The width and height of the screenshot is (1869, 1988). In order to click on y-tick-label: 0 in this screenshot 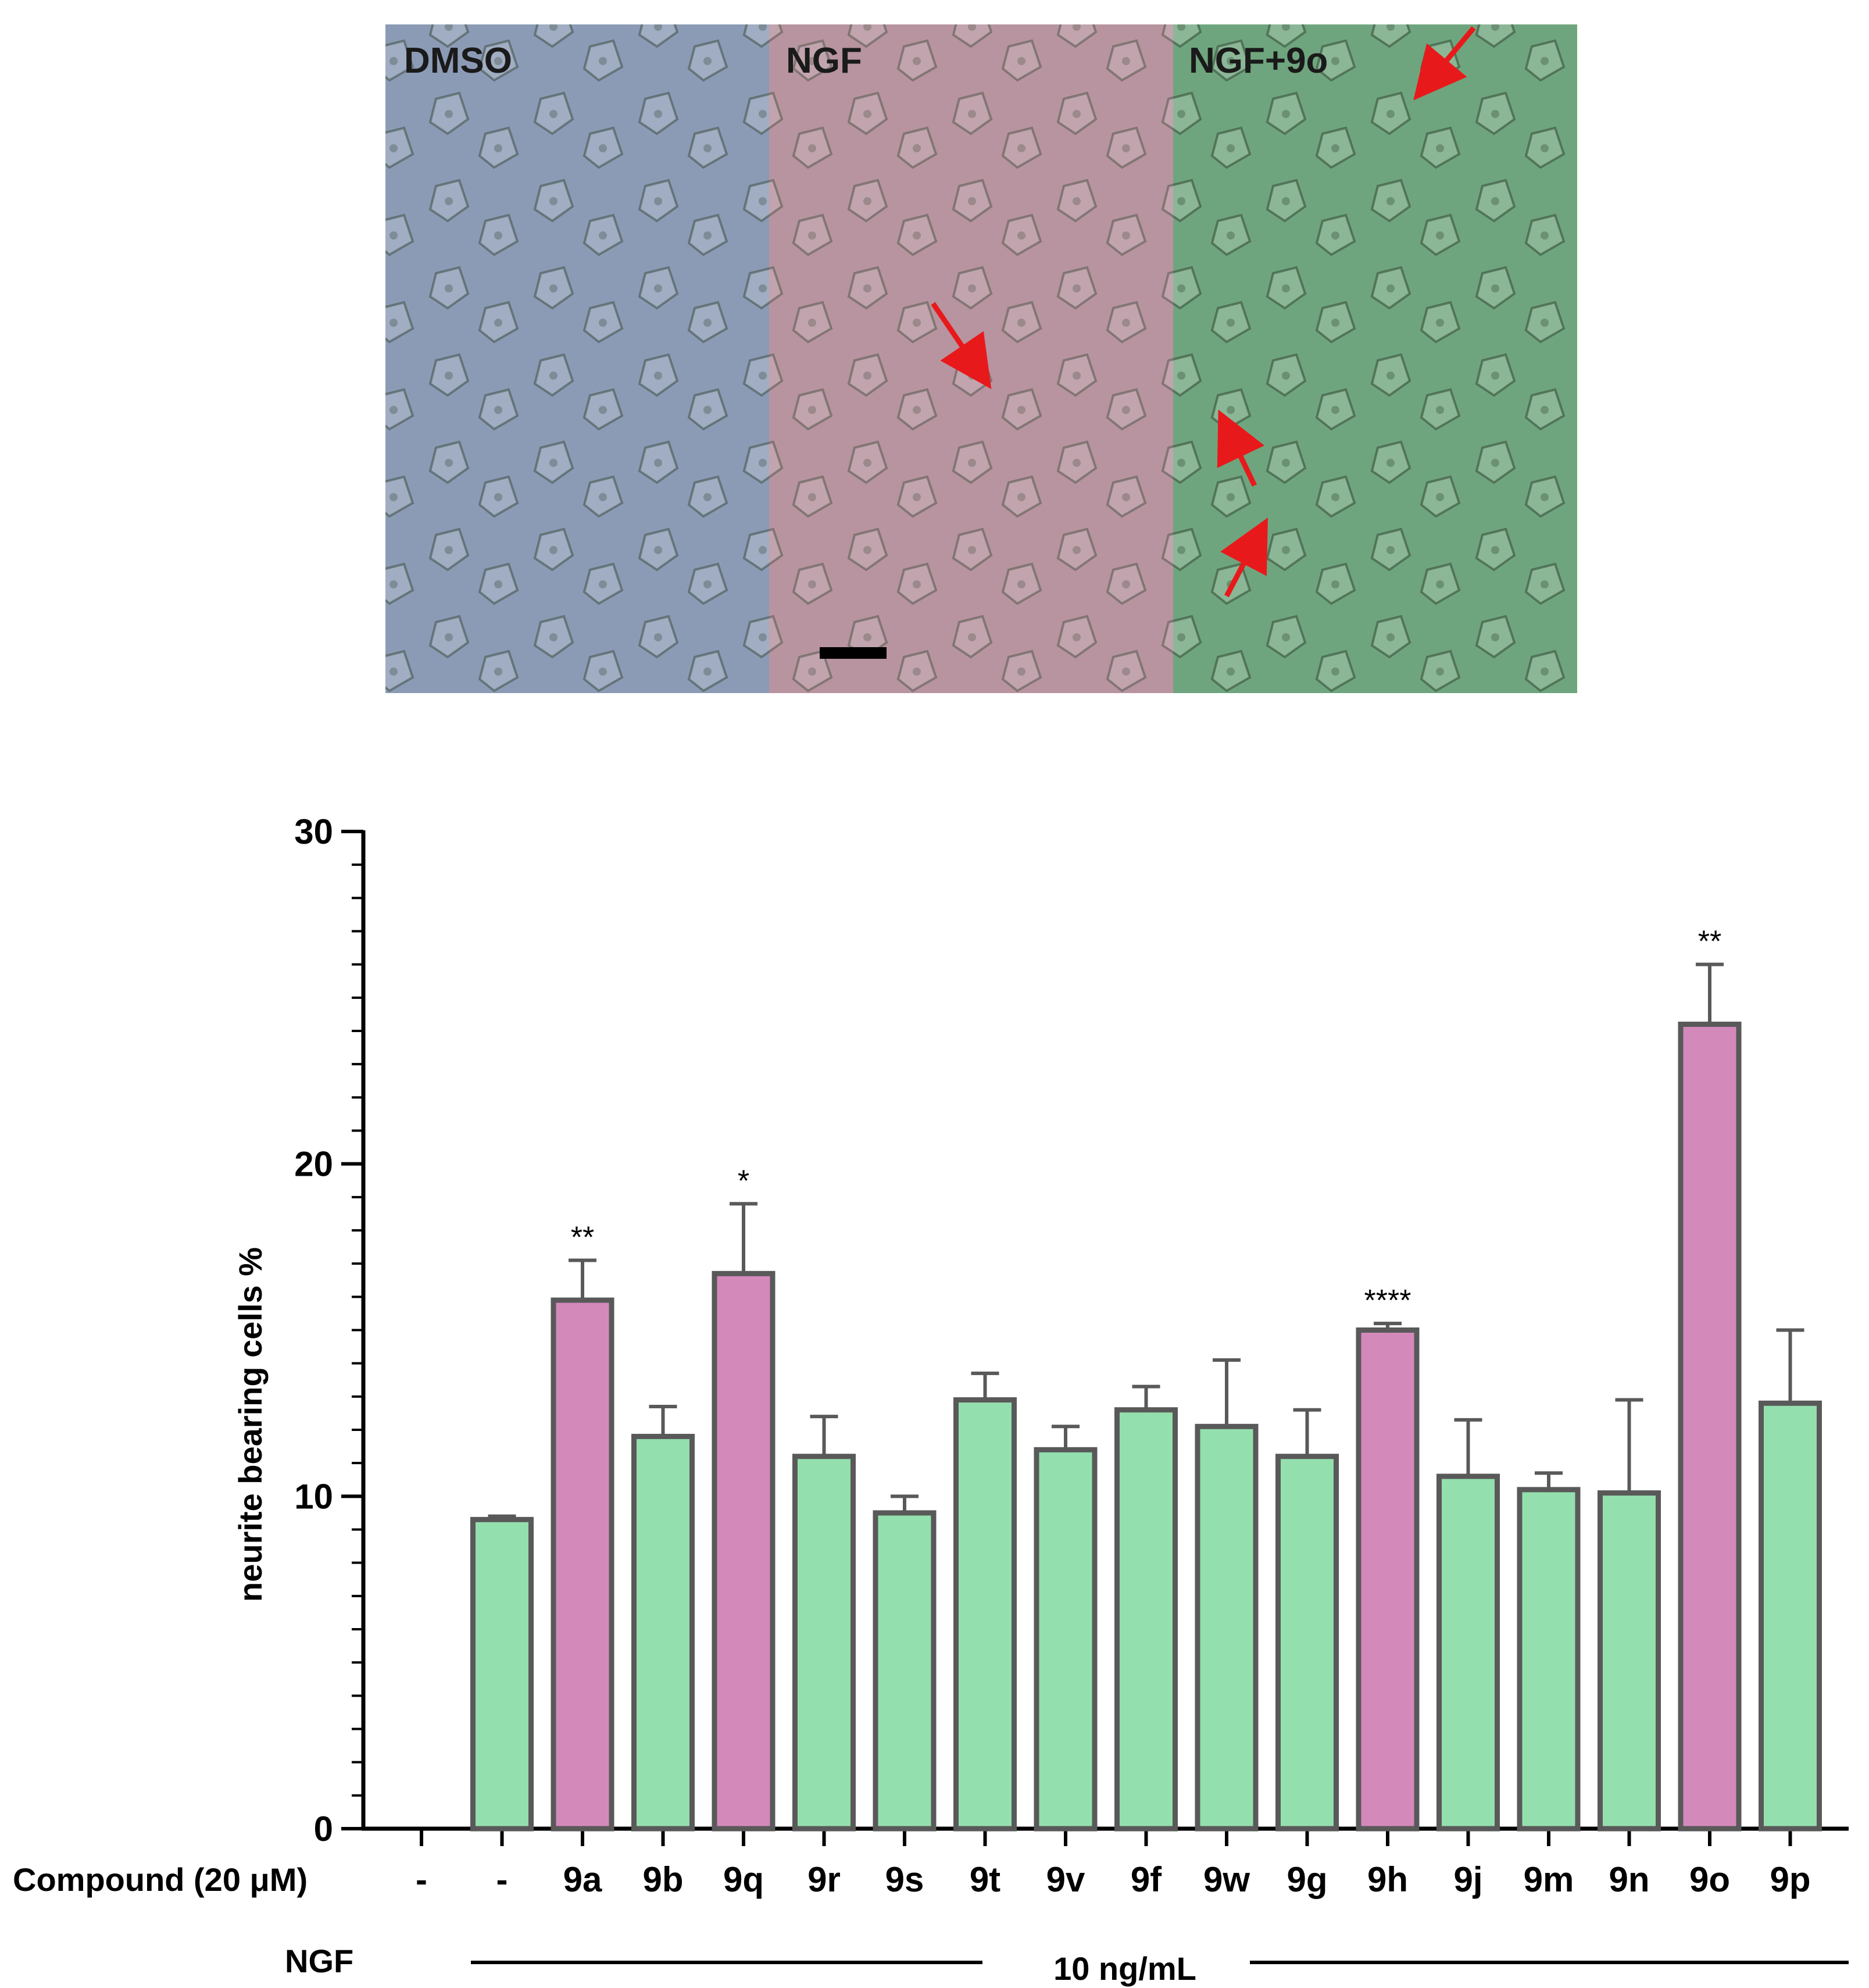, I will do `click(323, 1828)`.